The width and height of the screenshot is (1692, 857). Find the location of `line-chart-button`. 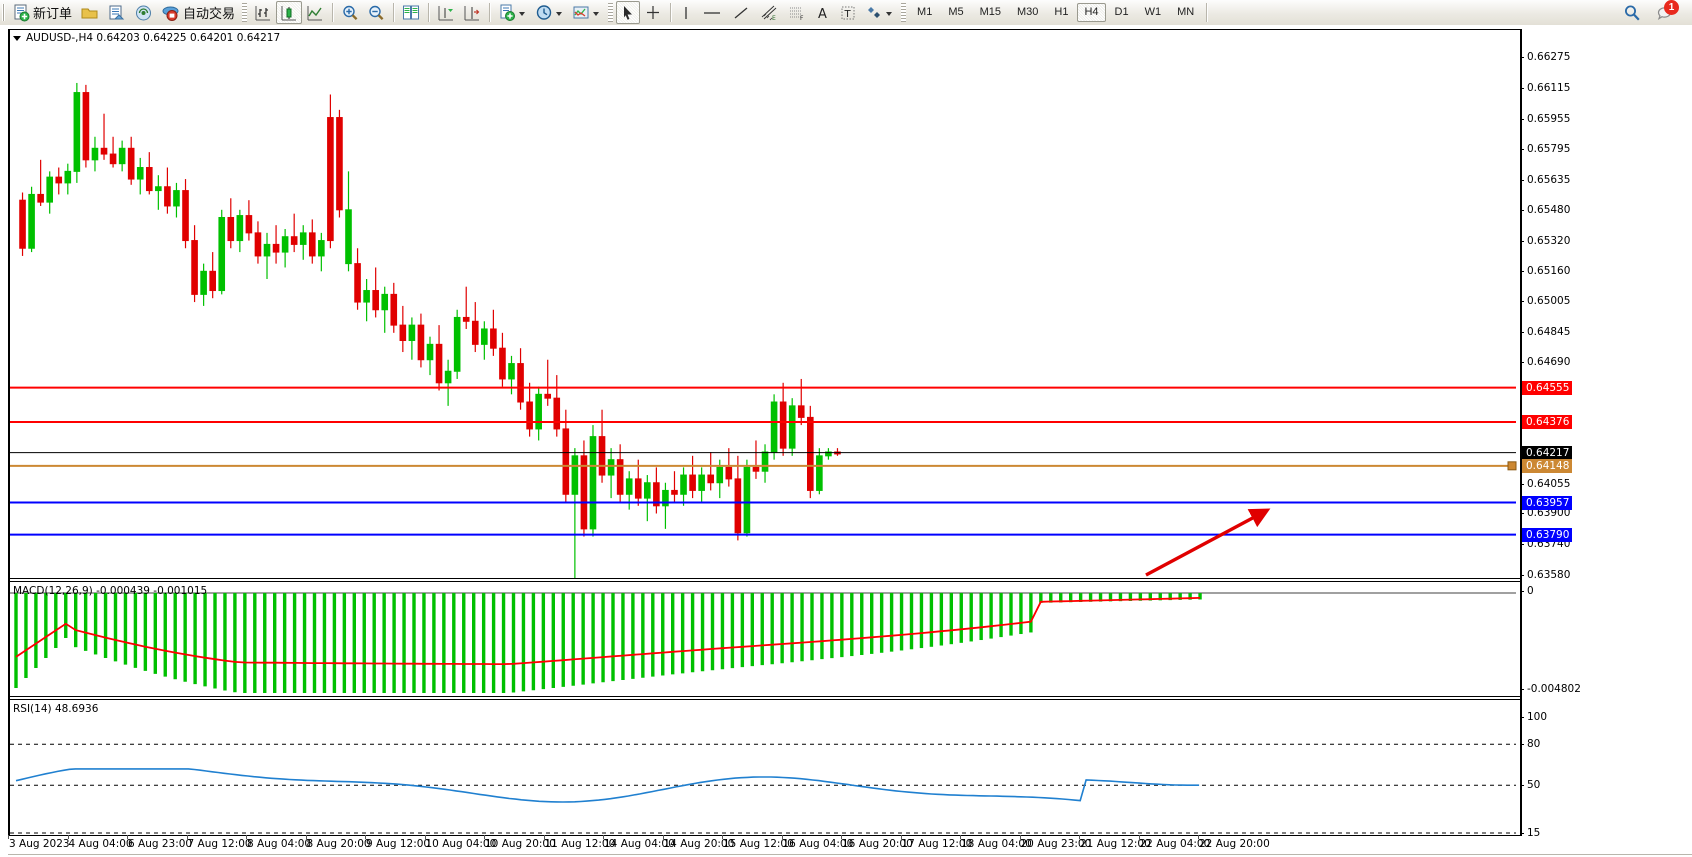

line-chart-button is located at coordinates (315, 12).